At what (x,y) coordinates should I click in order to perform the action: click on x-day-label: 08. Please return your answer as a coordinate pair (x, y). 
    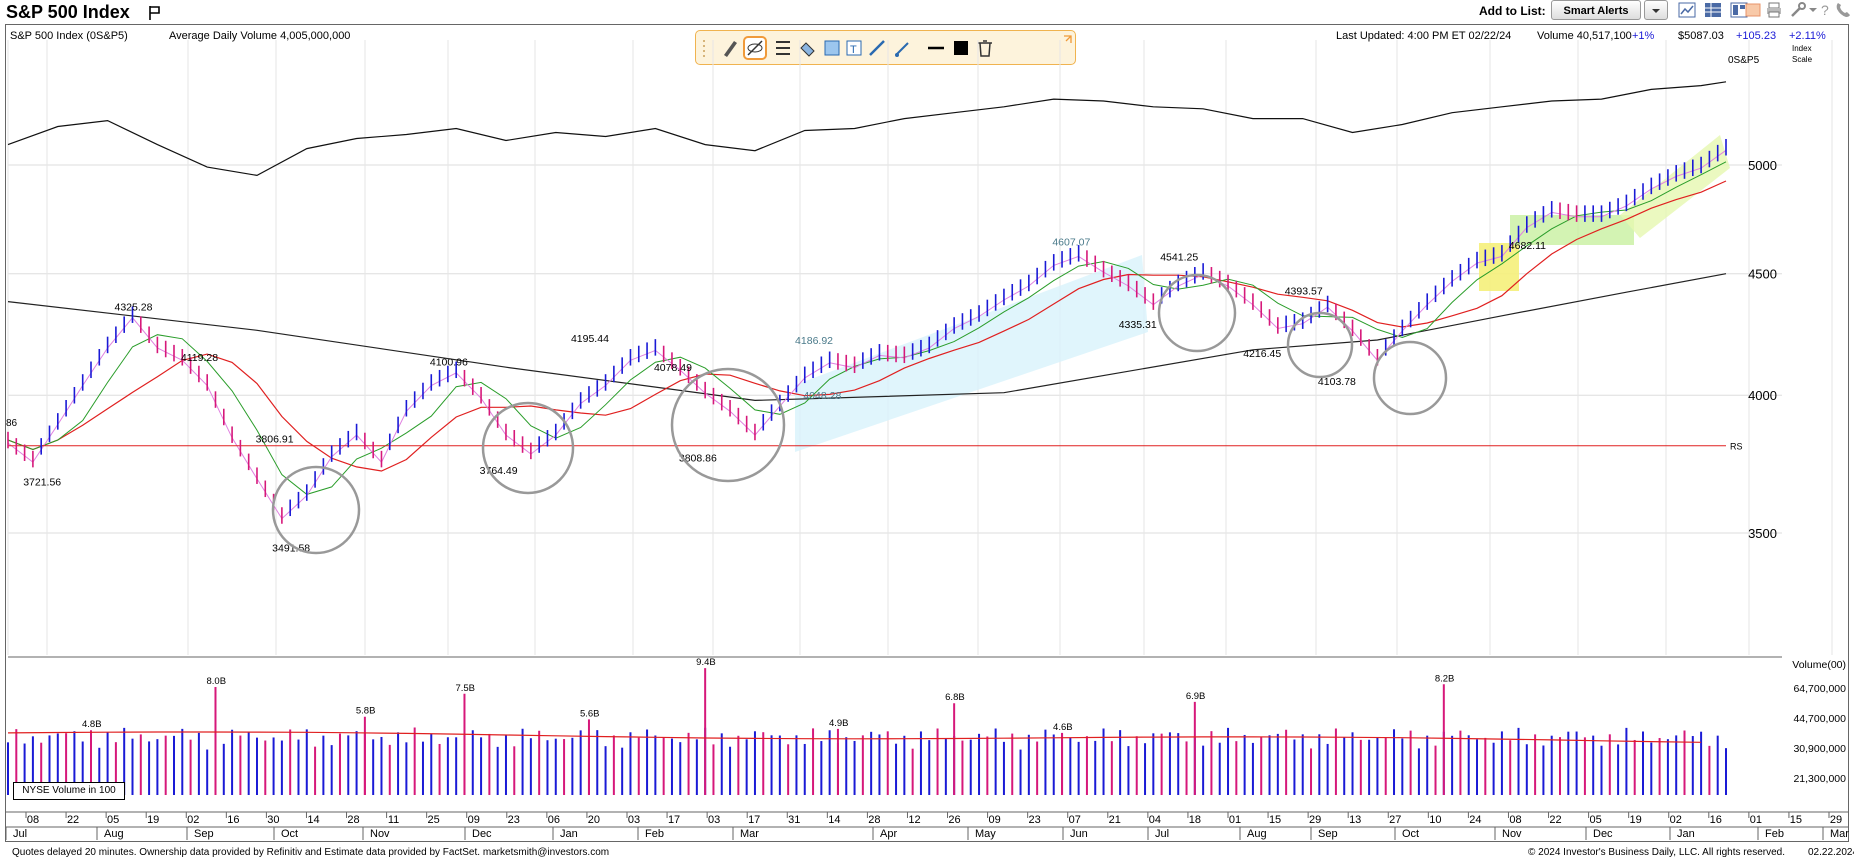
    Looking at the image, I should click on (33, 820).